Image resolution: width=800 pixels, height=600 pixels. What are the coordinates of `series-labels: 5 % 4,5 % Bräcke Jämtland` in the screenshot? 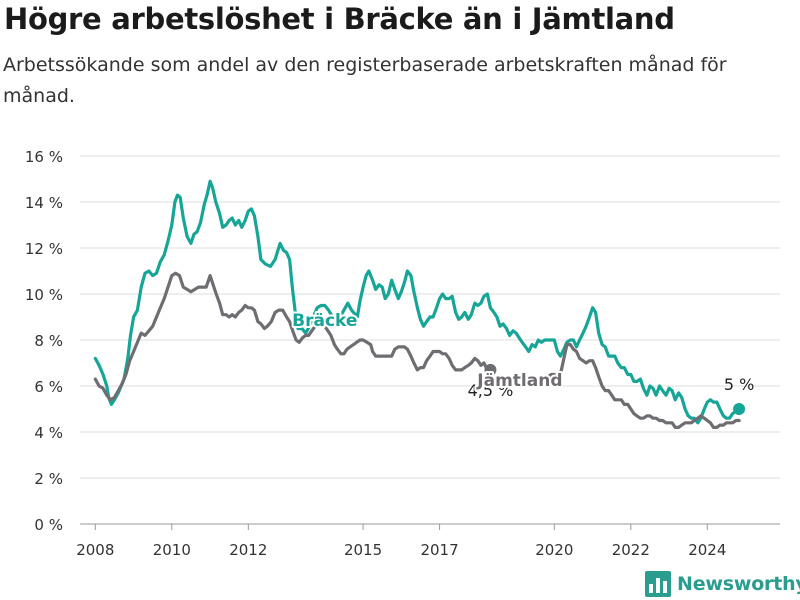 It's located at (522, 354).